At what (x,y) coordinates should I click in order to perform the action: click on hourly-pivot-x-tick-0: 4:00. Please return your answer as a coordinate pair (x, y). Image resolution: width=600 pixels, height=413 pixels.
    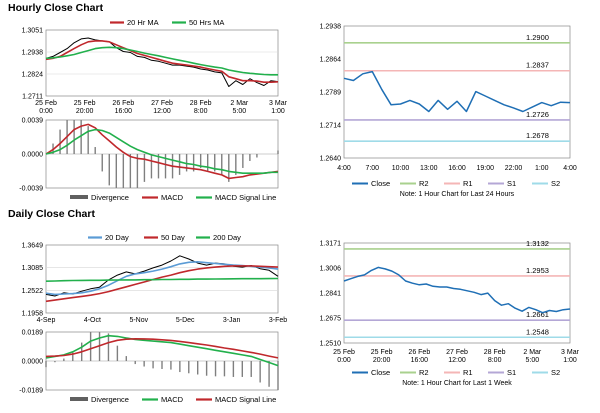
    Looking at the image, I should click on (344, 168).